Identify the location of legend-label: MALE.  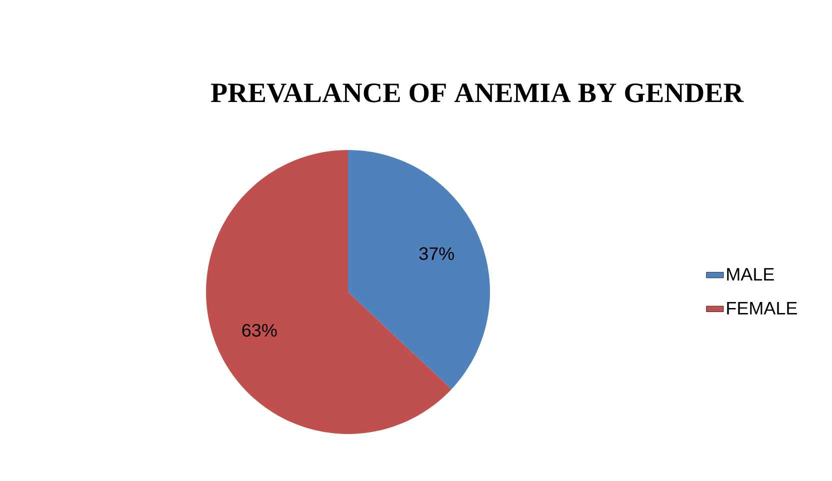
(750, 274).